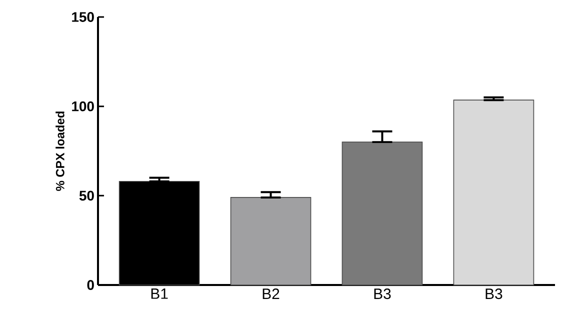 Image resolution: width=562 pixels, height=335 pixels. What do you see at coordinates (60, 151) in the screenshot?
I see `y-axis-title: % CPX loaded` at bounding box center [60, 151].